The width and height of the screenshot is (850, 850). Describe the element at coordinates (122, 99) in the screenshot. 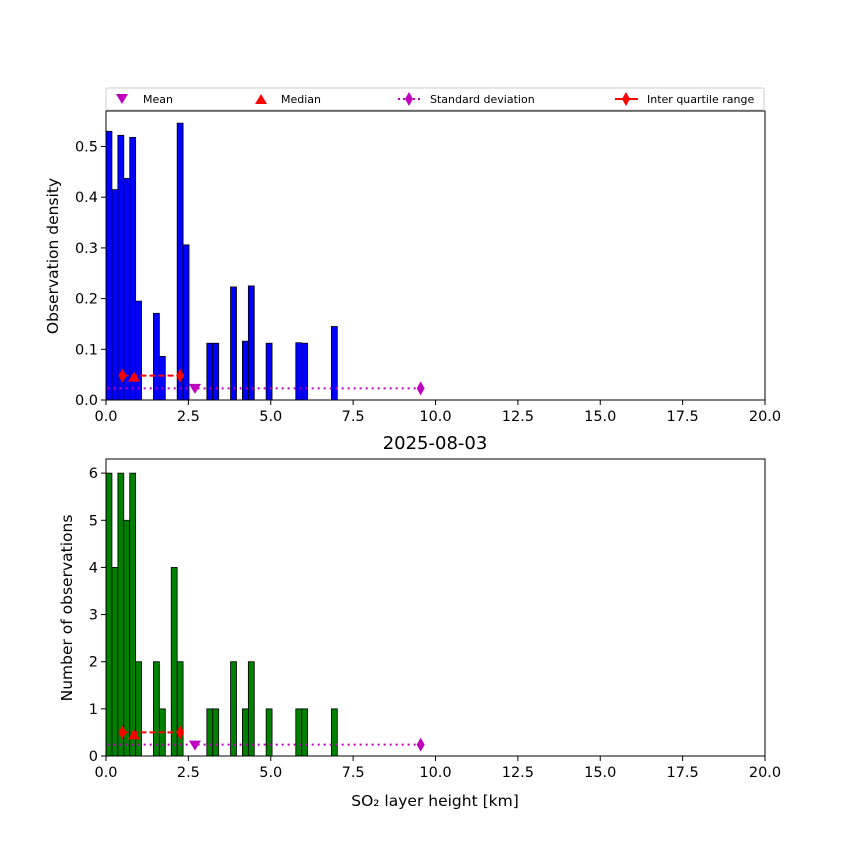

I see `mean-marker-icon` at that location.